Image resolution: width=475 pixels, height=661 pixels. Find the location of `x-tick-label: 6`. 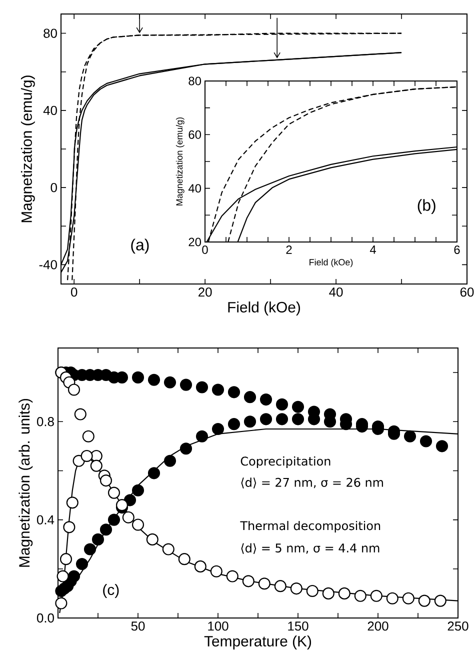

x-tick-label: 6 is located at coordinates (457, 250).